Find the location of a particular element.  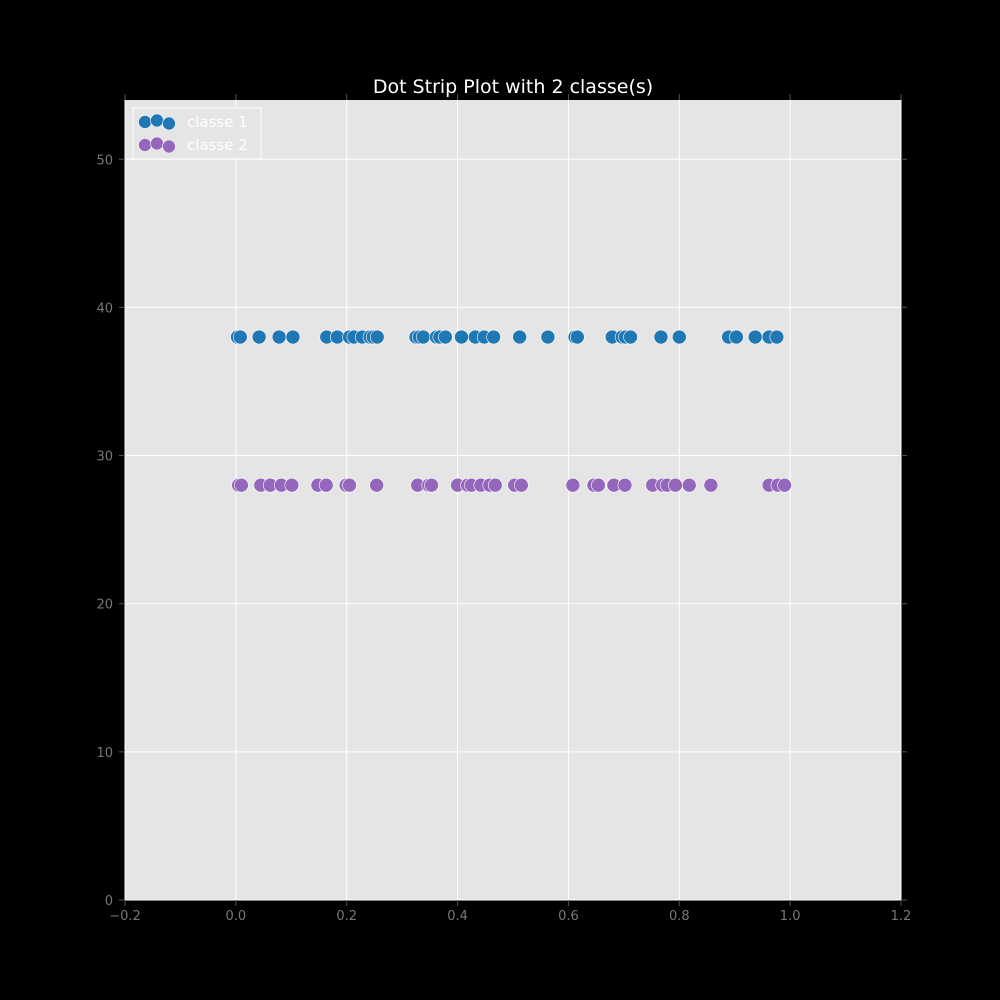

x-tick-label: 1.0 is located at coordinates (790, 916).